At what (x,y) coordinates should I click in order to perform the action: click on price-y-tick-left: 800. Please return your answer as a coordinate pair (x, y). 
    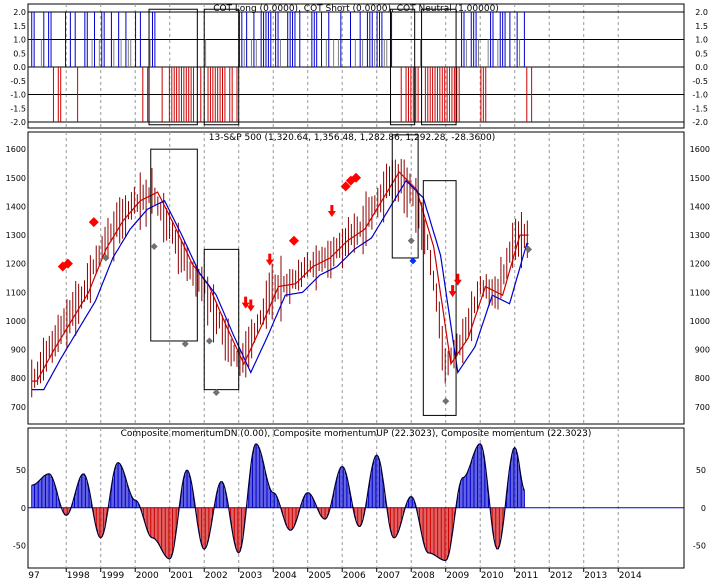
    Looking at the image, I should click on (18, 378).